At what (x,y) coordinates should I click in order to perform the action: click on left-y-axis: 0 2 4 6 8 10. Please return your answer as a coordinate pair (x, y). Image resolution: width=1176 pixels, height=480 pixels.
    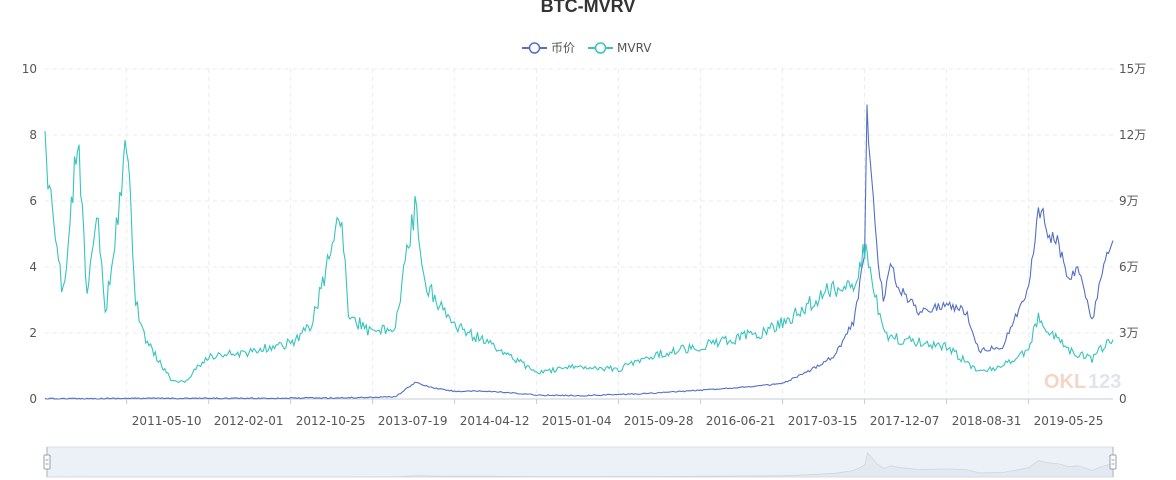
    Looking at the image, I should click on (29, 234).